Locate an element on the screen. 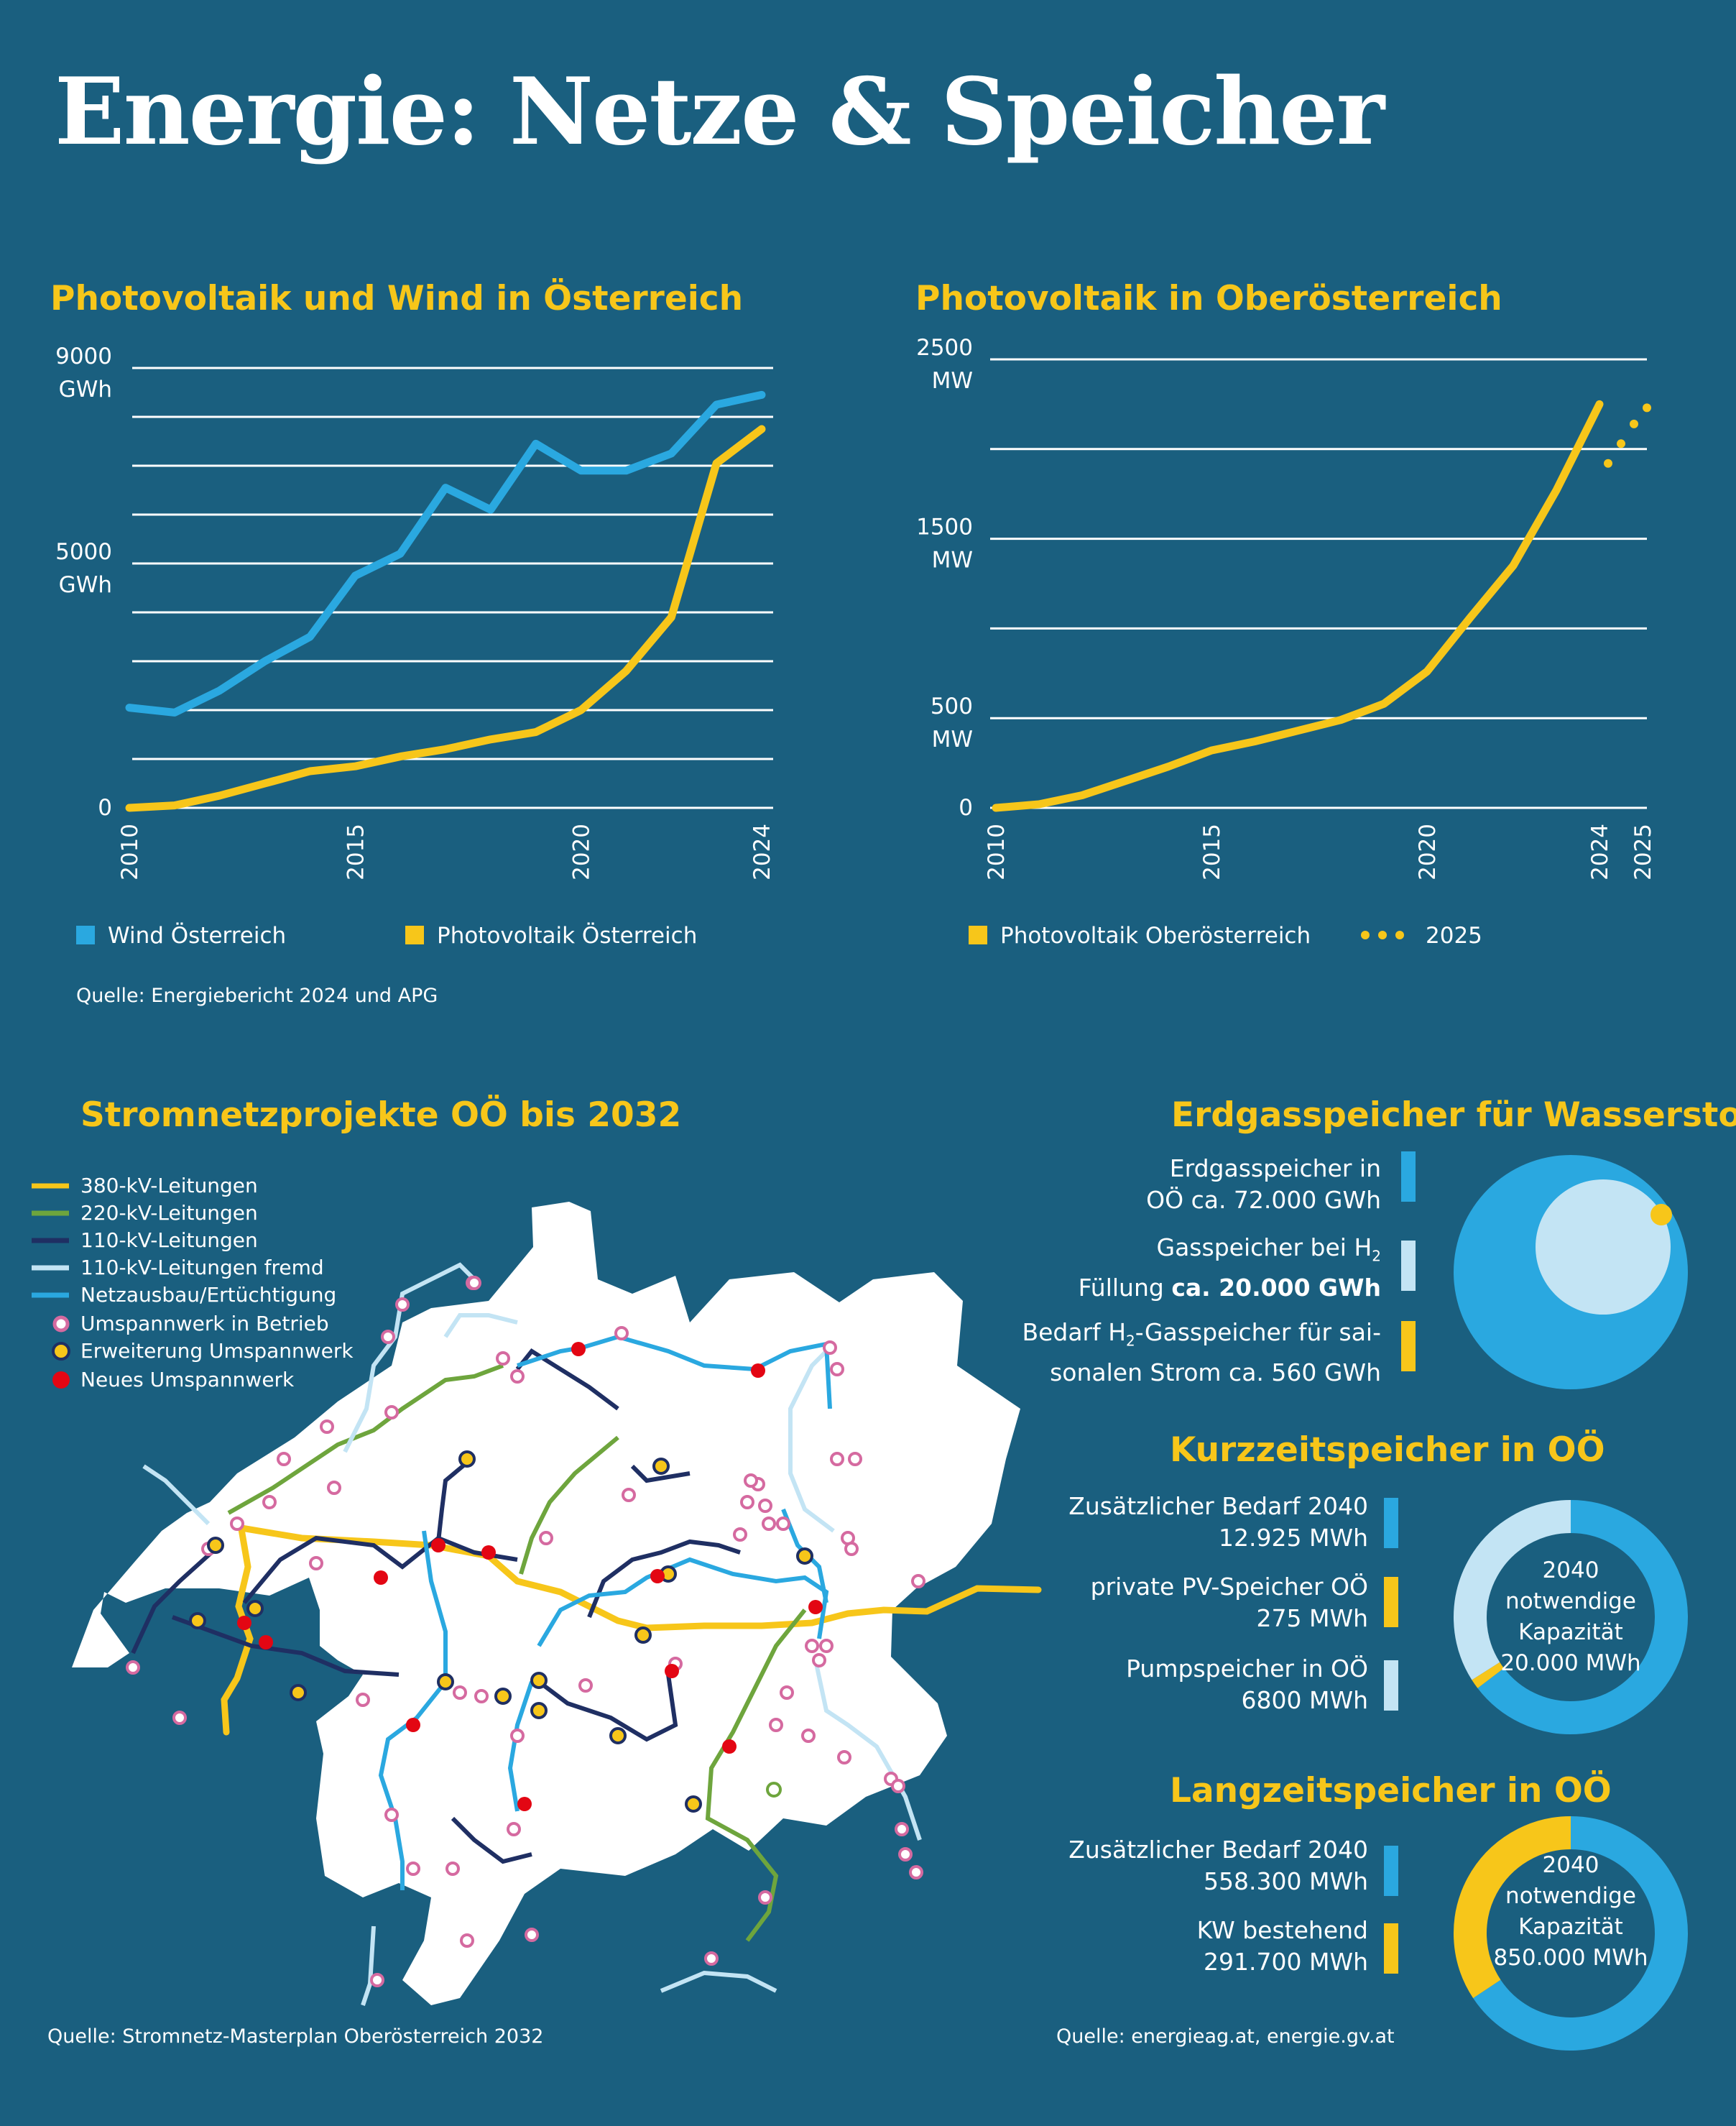  series-line-wind-sterreich is located at coordinates (445, 553).